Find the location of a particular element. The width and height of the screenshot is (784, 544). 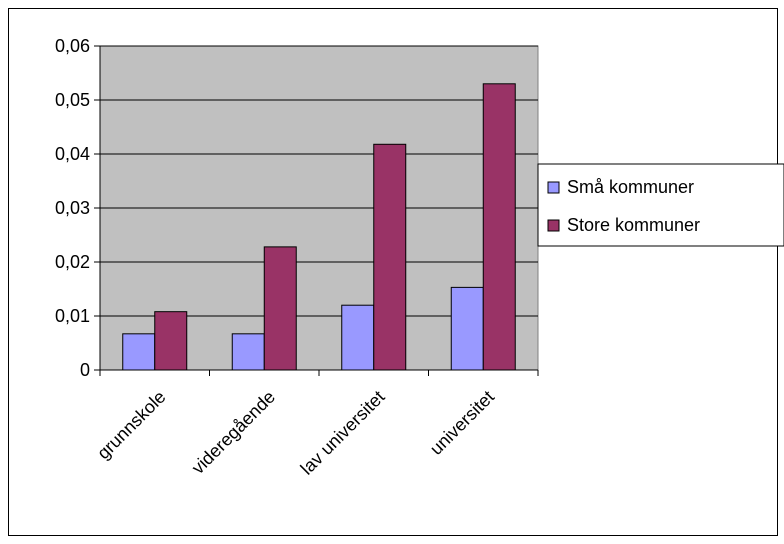

legend-label-large-municipalities: Store kommuner is located at coordinates (633, 225).